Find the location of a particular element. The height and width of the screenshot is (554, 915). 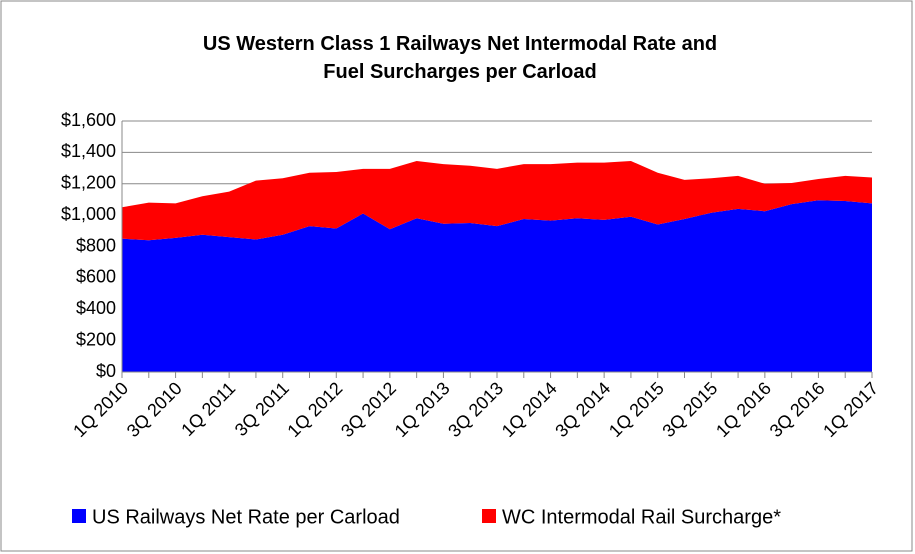

y-tick-label: $1,600 is located at coordinates (88, 120).